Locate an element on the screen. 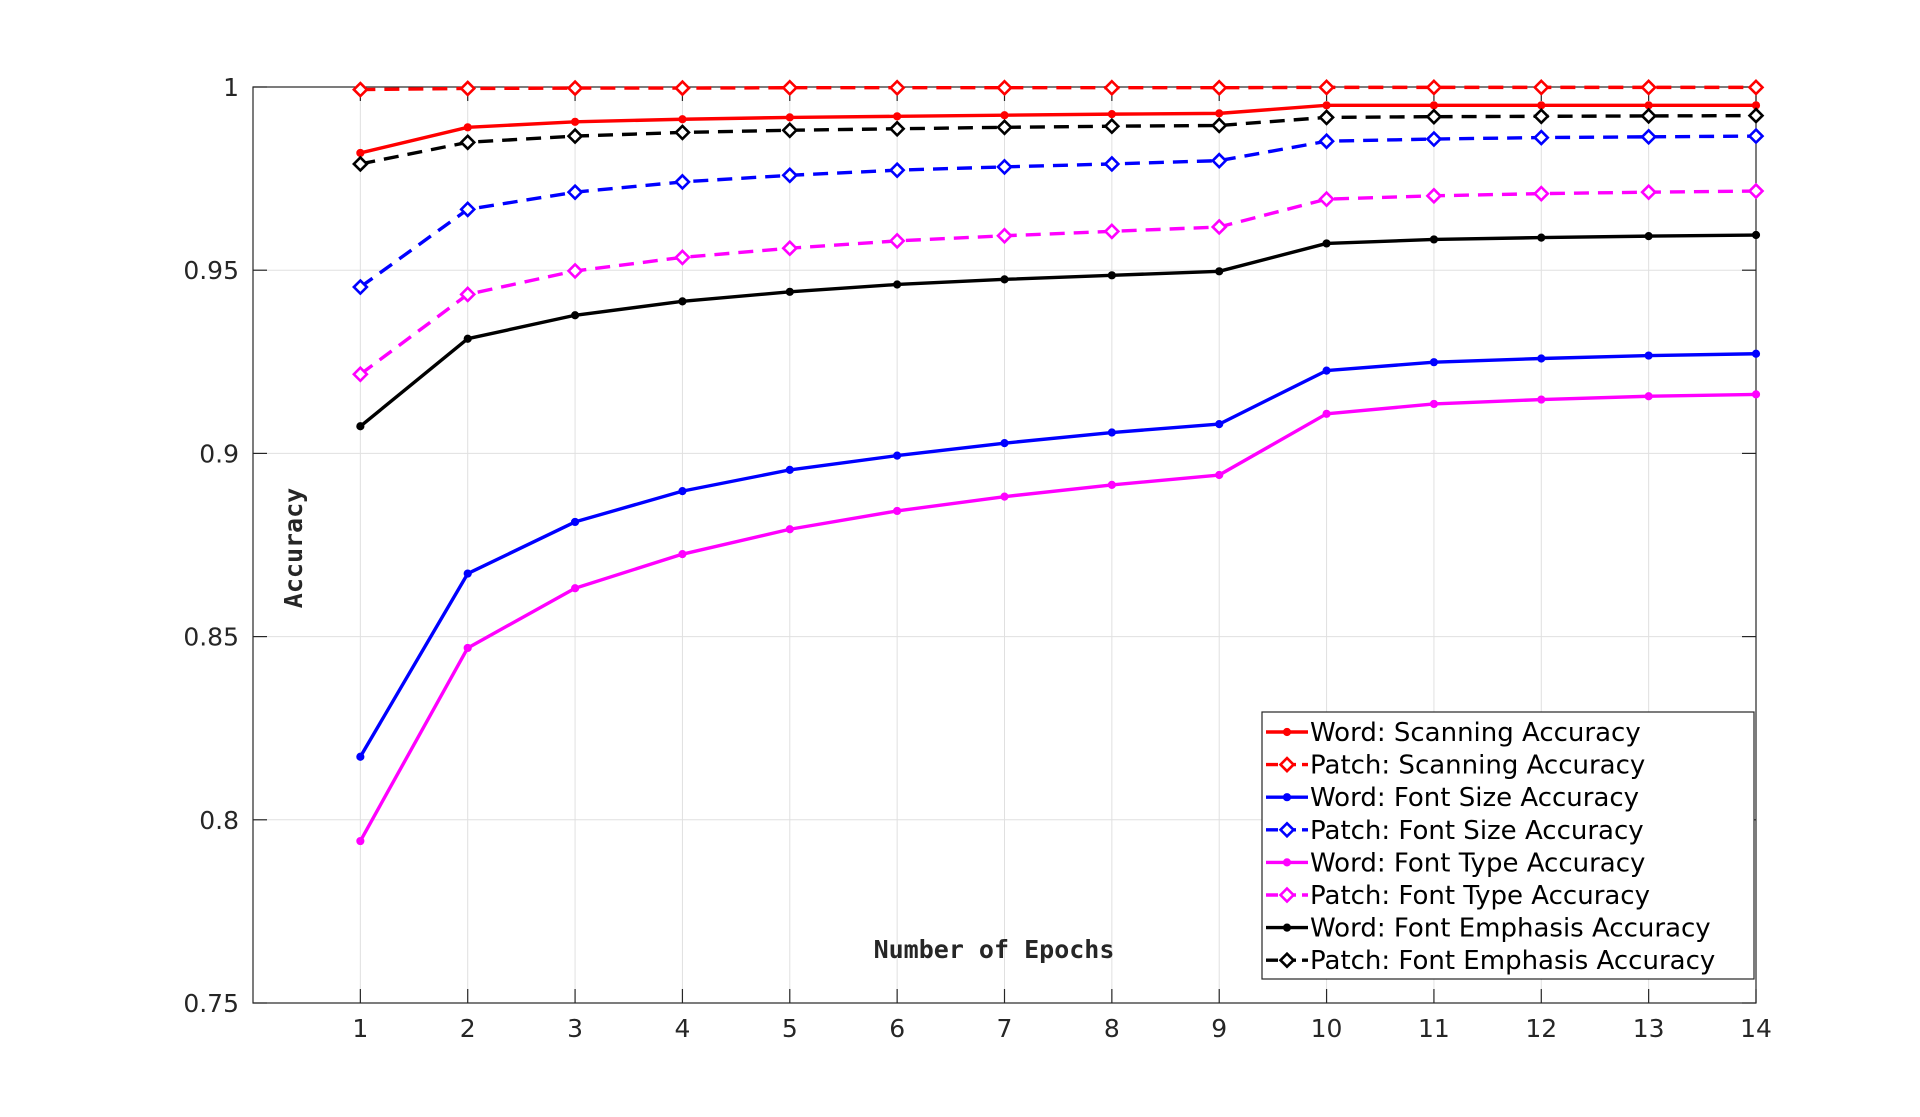  legend-item: Word: Font Emphasis Accuracy is located at coordinates (1488, 929).